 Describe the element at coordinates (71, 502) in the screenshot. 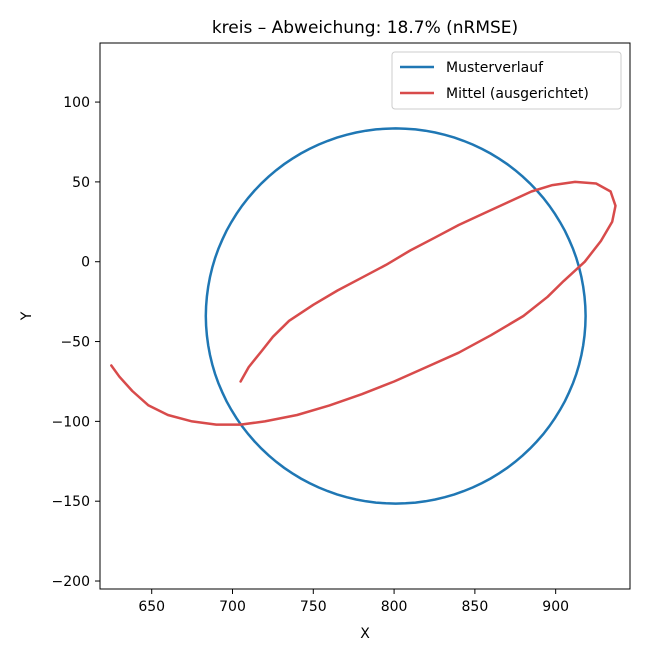

I see `y-tick-label: −150` at that location.